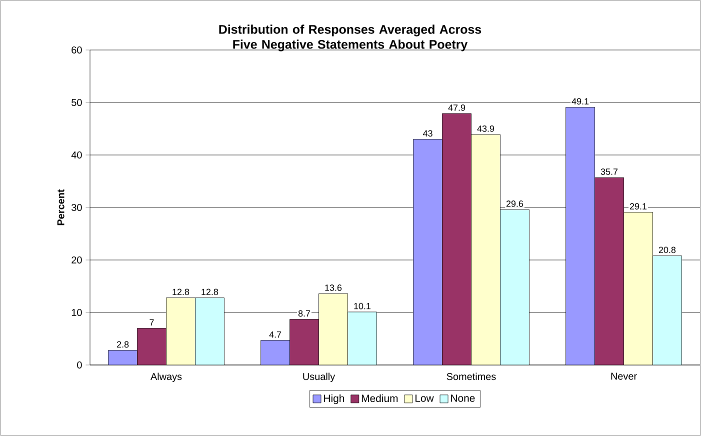  I want to click on x-tick-label: Sometimes, so click(471, 376).